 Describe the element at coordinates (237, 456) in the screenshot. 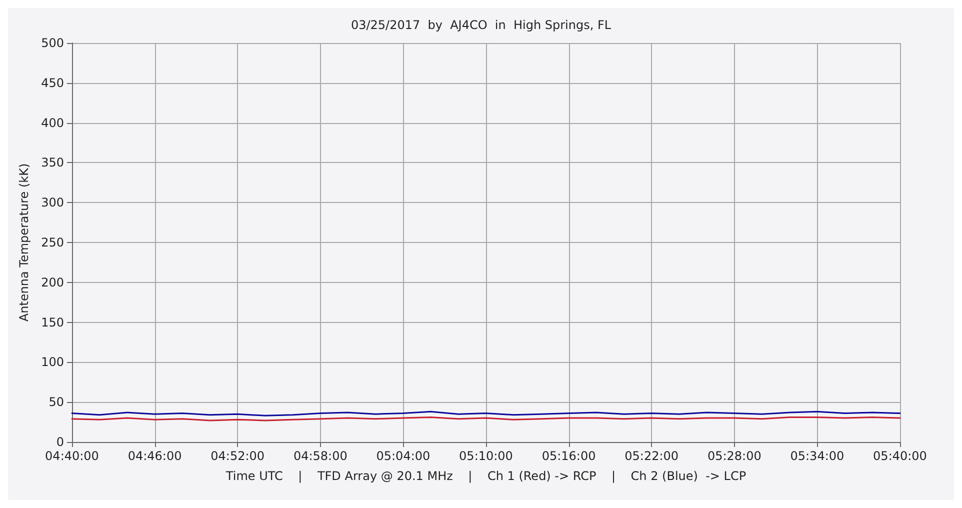

I see `x-tick-label: 04:52:00` at that location.